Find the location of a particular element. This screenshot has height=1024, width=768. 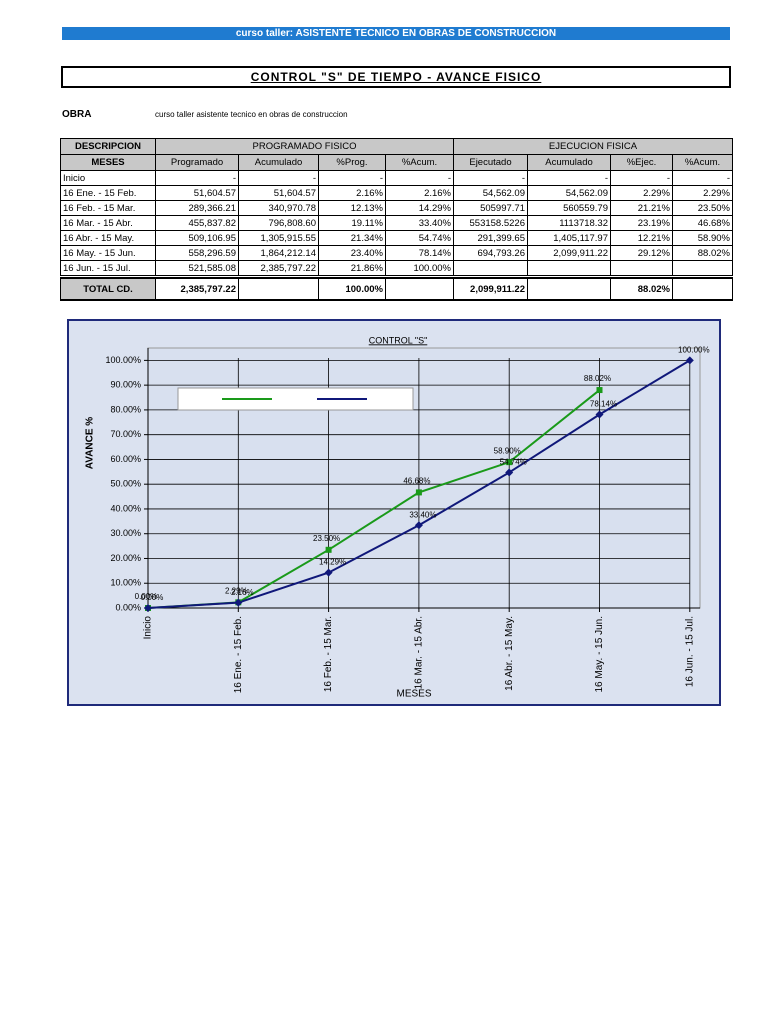

data-label: 2.29% is located at coordinates (236, 590).